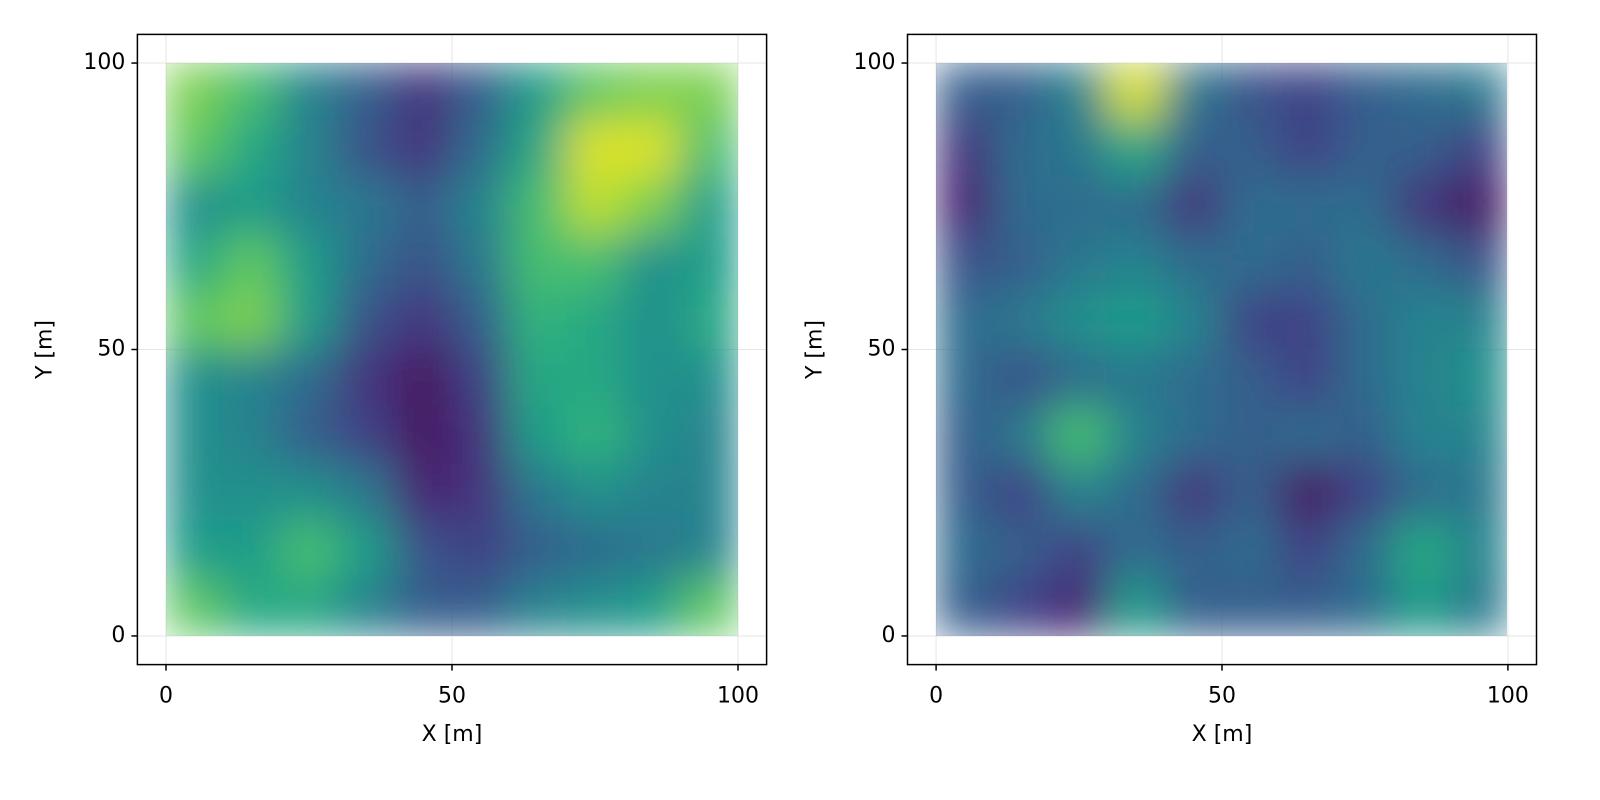 The height and width of the screenshot is (800, 1600). Describe the element at coordinates (875, 62) in the screenshot. I see `y-tick-label: 100` at that location.